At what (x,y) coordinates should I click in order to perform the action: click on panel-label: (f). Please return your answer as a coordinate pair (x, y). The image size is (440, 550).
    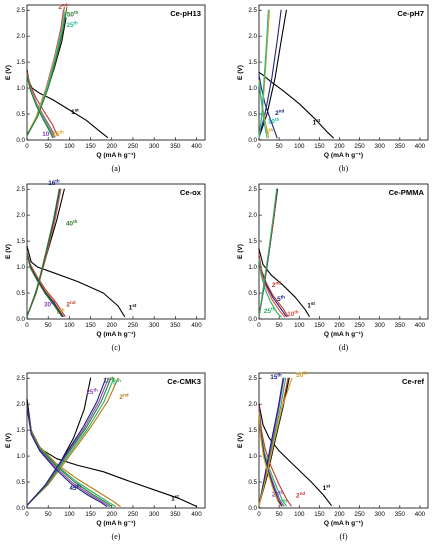
    Looking at the image, I should click on (344, 536).